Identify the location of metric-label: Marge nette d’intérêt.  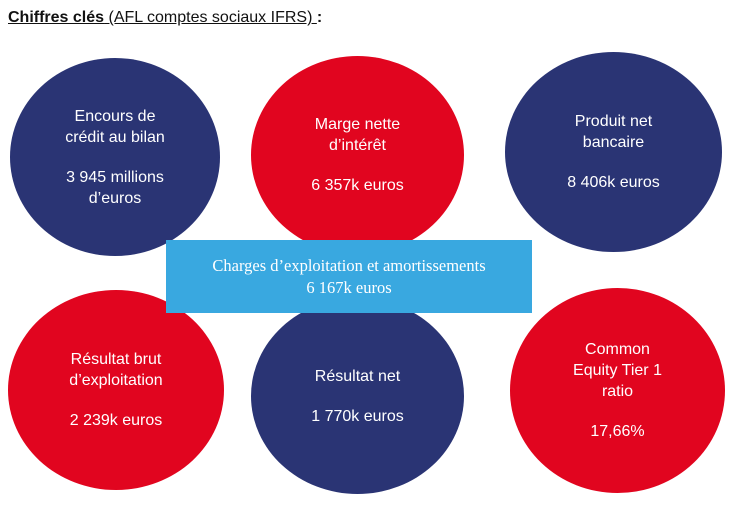
(357, 135).